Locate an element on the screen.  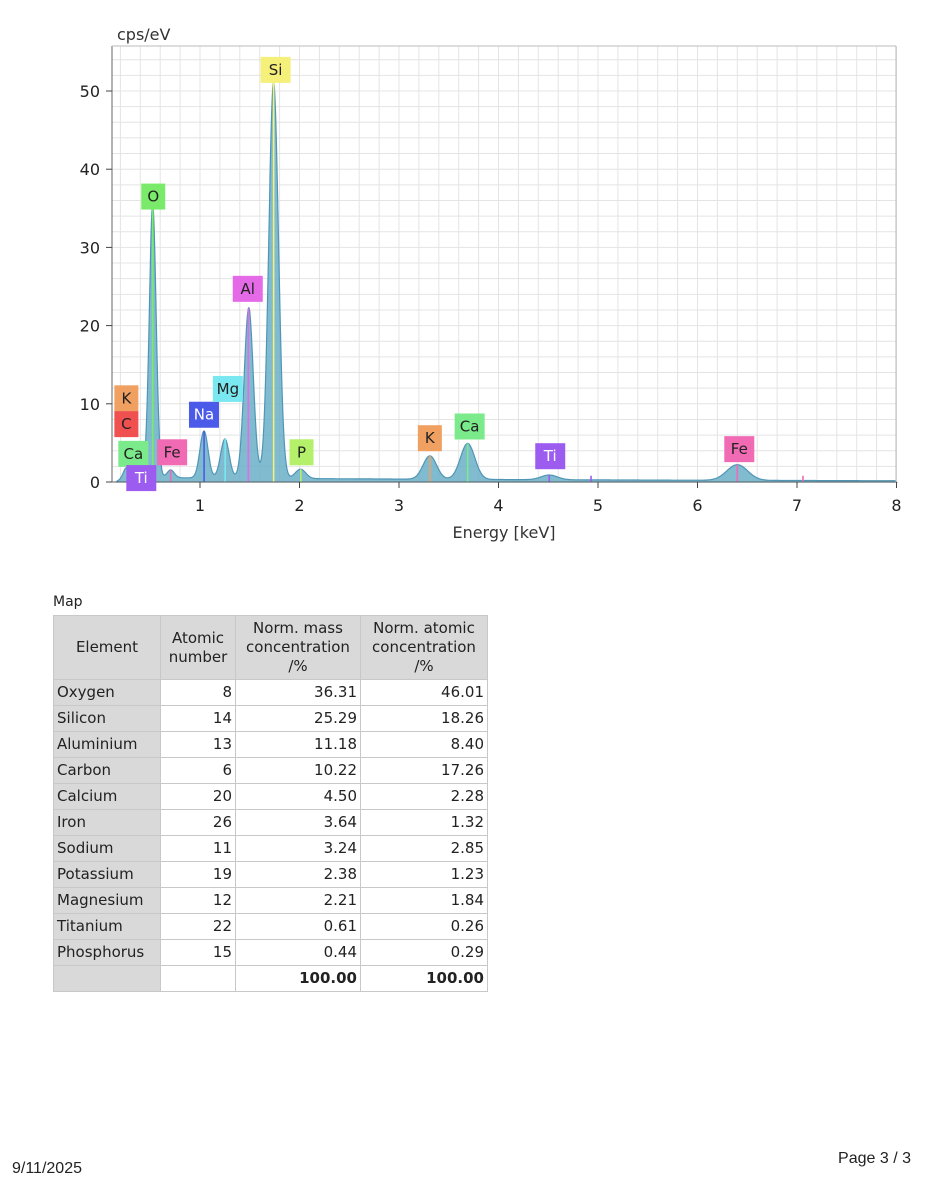
table-row: Iron 26 3.64 1.32 is located at coordinates (270, 822).